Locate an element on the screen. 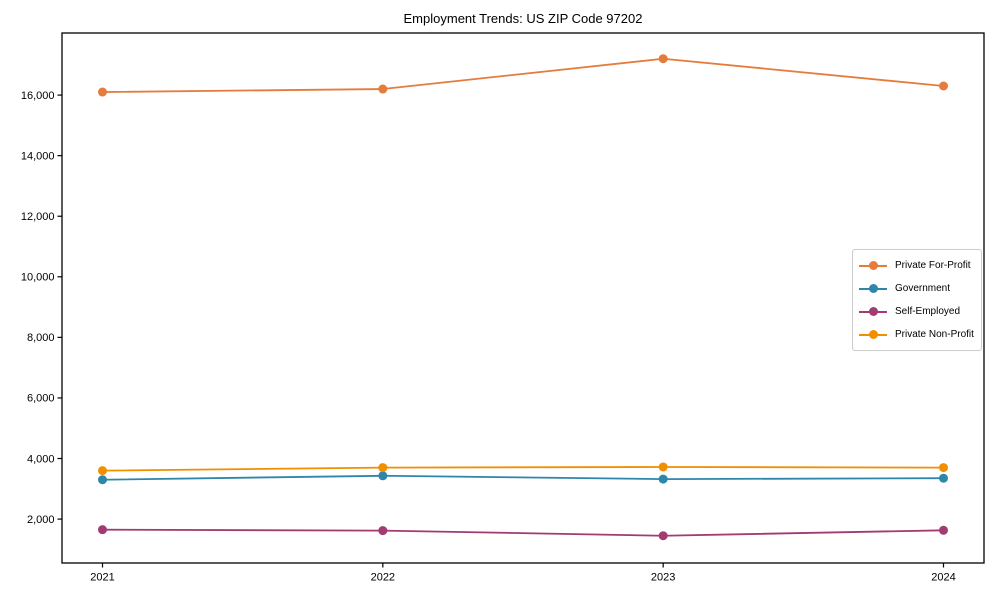  series-private-non-profit is located at coordinates (523, 469).